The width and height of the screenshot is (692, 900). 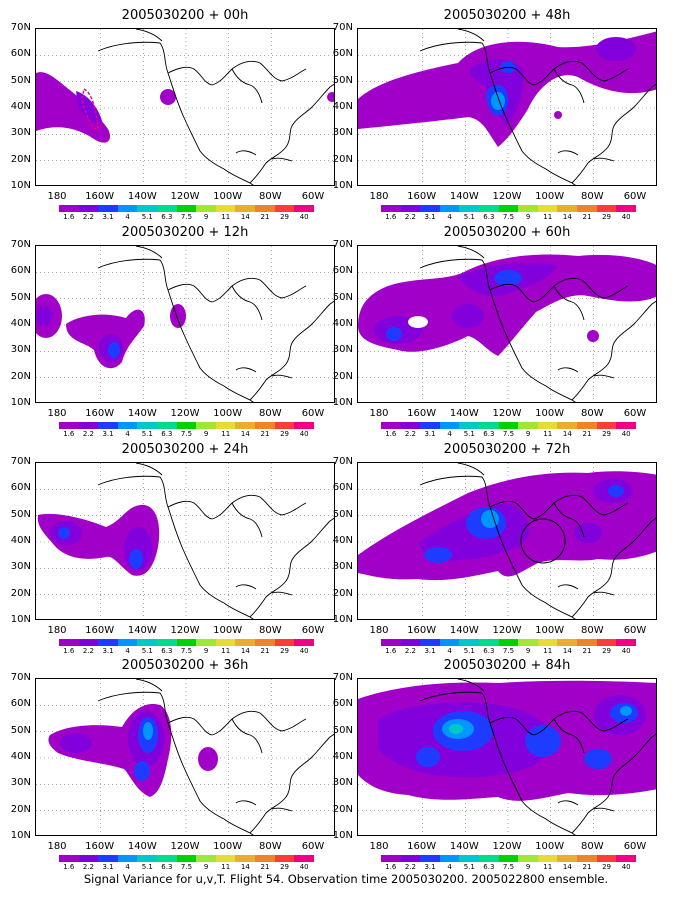 I want to click on panel-title: 2005030200 + 72h, so click(x=507, y=449).